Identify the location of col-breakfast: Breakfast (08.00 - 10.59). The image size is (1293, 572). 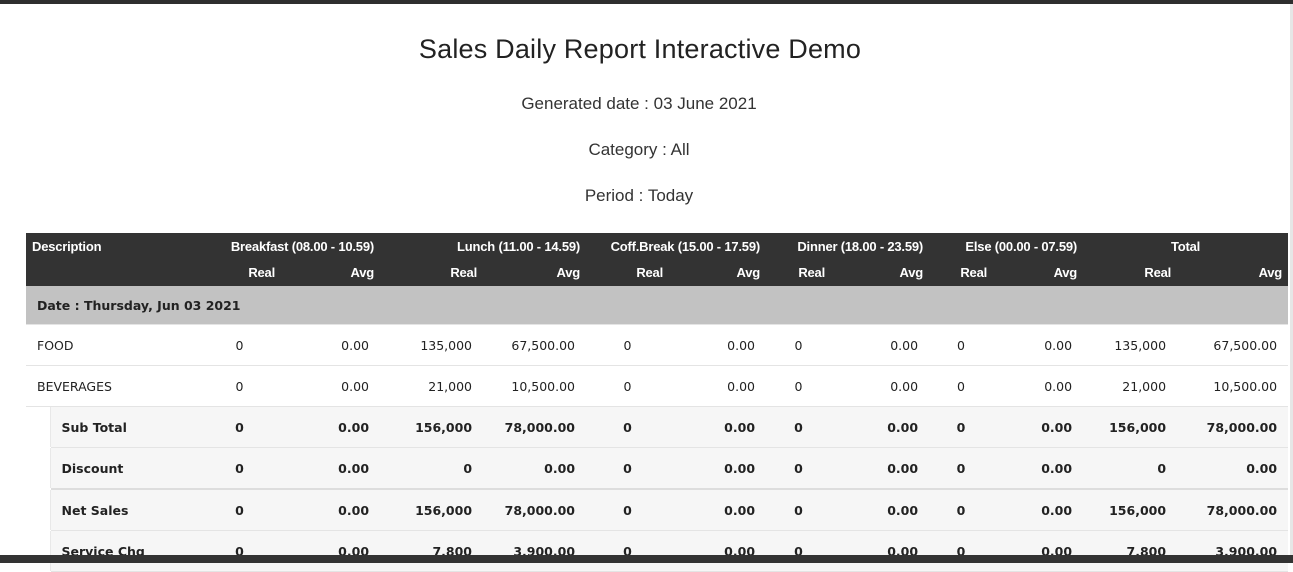
(289, 246).